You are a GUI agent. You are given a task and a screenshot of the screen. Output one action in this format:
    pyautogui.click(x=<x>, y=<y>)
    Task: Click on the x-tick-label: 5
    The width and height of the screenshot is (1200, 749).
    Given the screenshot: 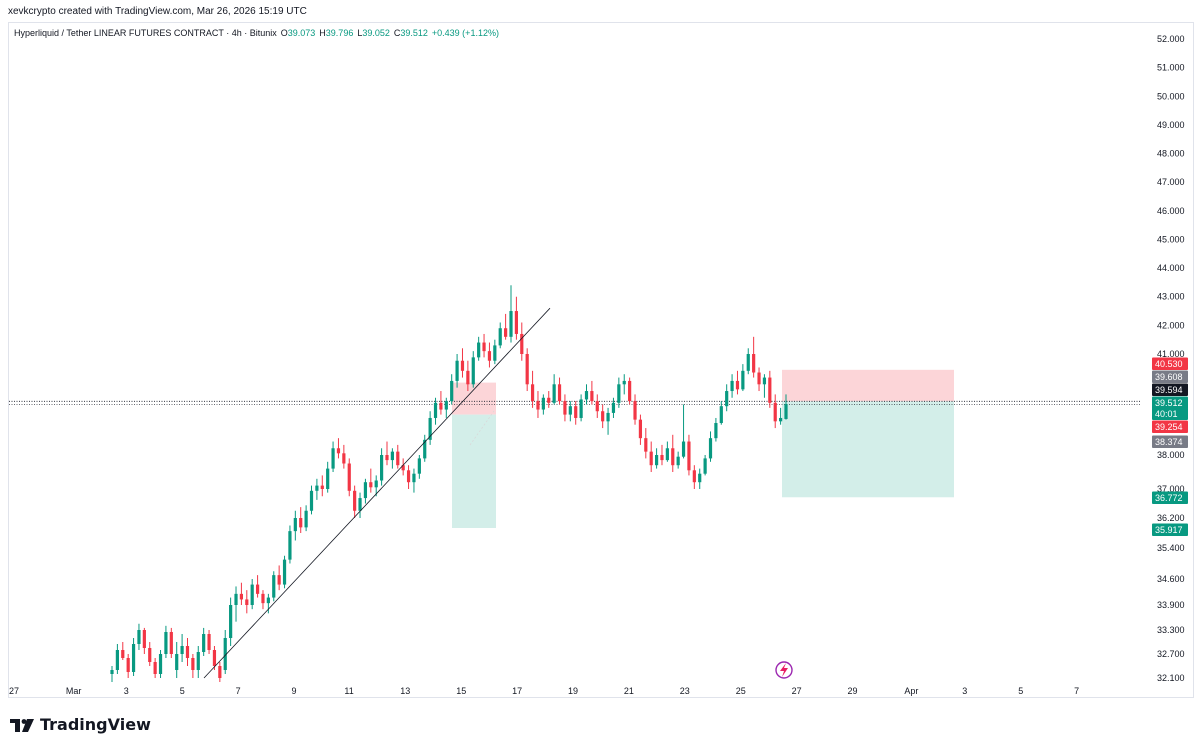 What is the action you would take?
    pyautogui.click(x=182, y=691)
    